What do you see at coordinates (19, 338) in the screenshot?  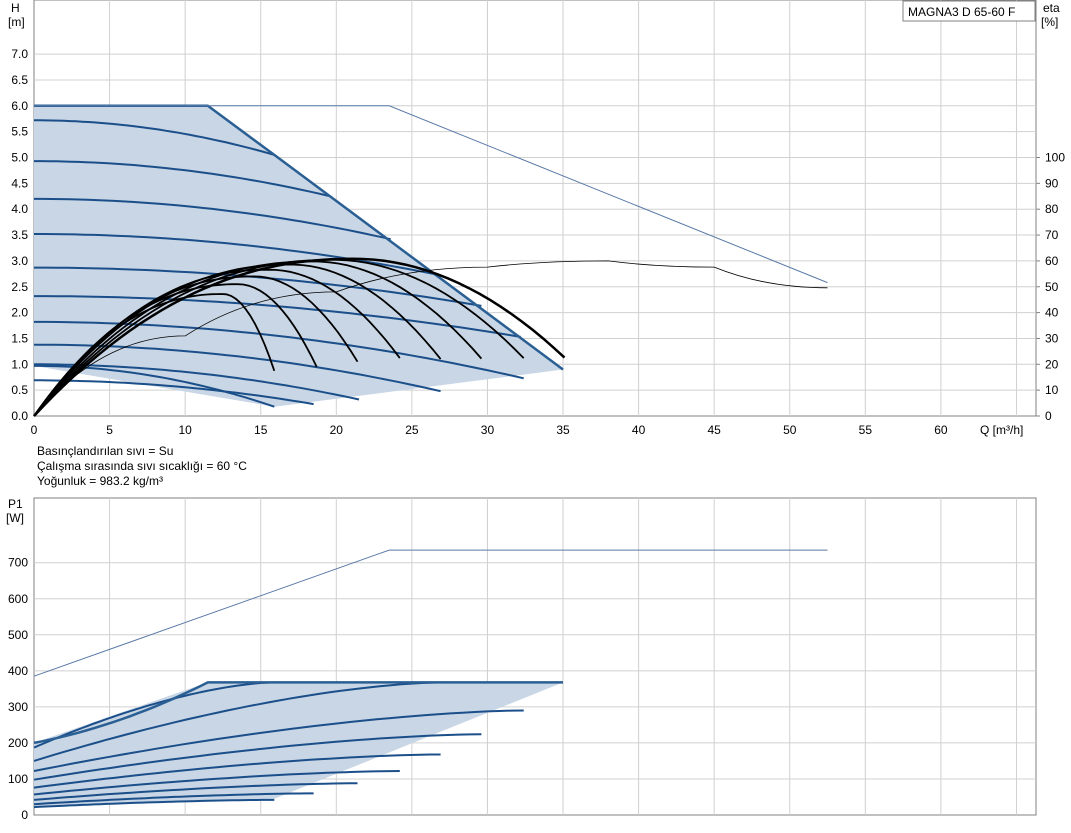 I see `y-tick-label: 1.5` at bounding box center [19, 338].